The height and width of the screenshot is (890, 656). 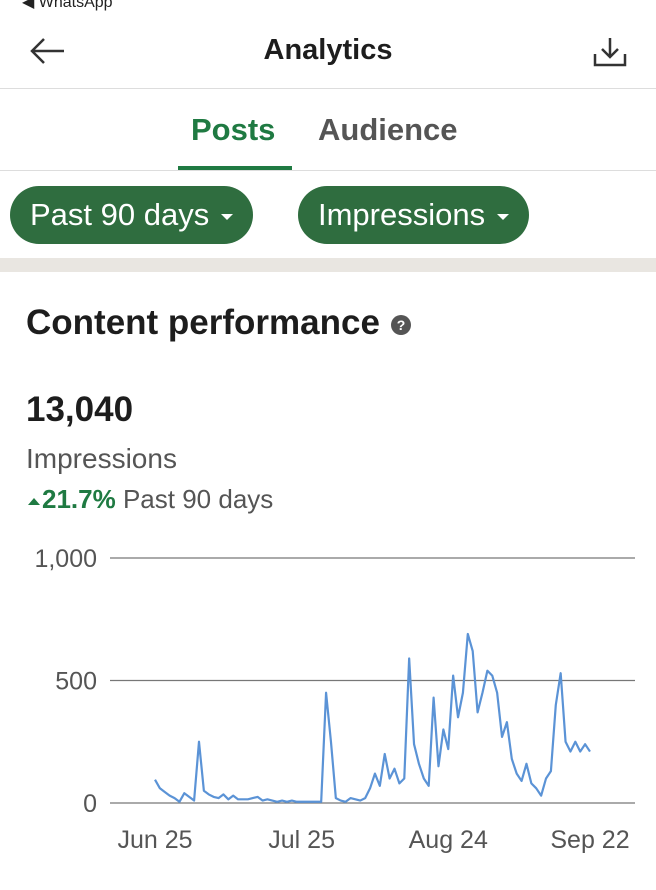 I want to click on filter-label: Past 90 days, so click(x=120, y=214).